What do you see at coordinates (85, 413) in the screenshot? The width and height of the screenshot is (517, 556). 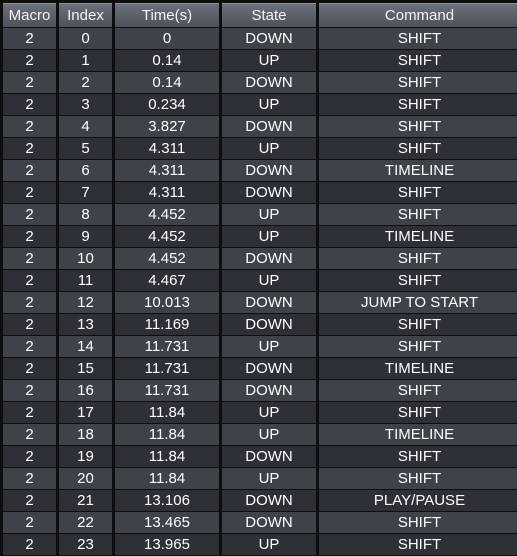 I see `table-cell-index: 17` at bounding box center [85, 413].